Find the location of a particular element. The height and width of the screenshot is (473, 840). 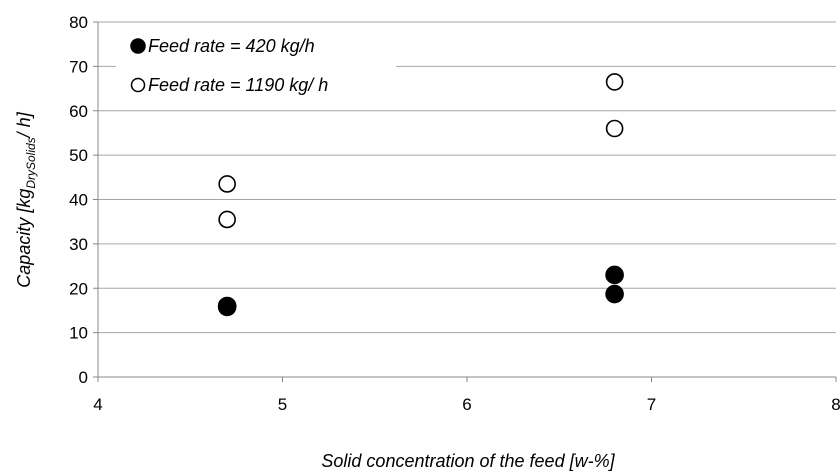

y-tick-label-80: 80 is located at coordinates (78, 22).